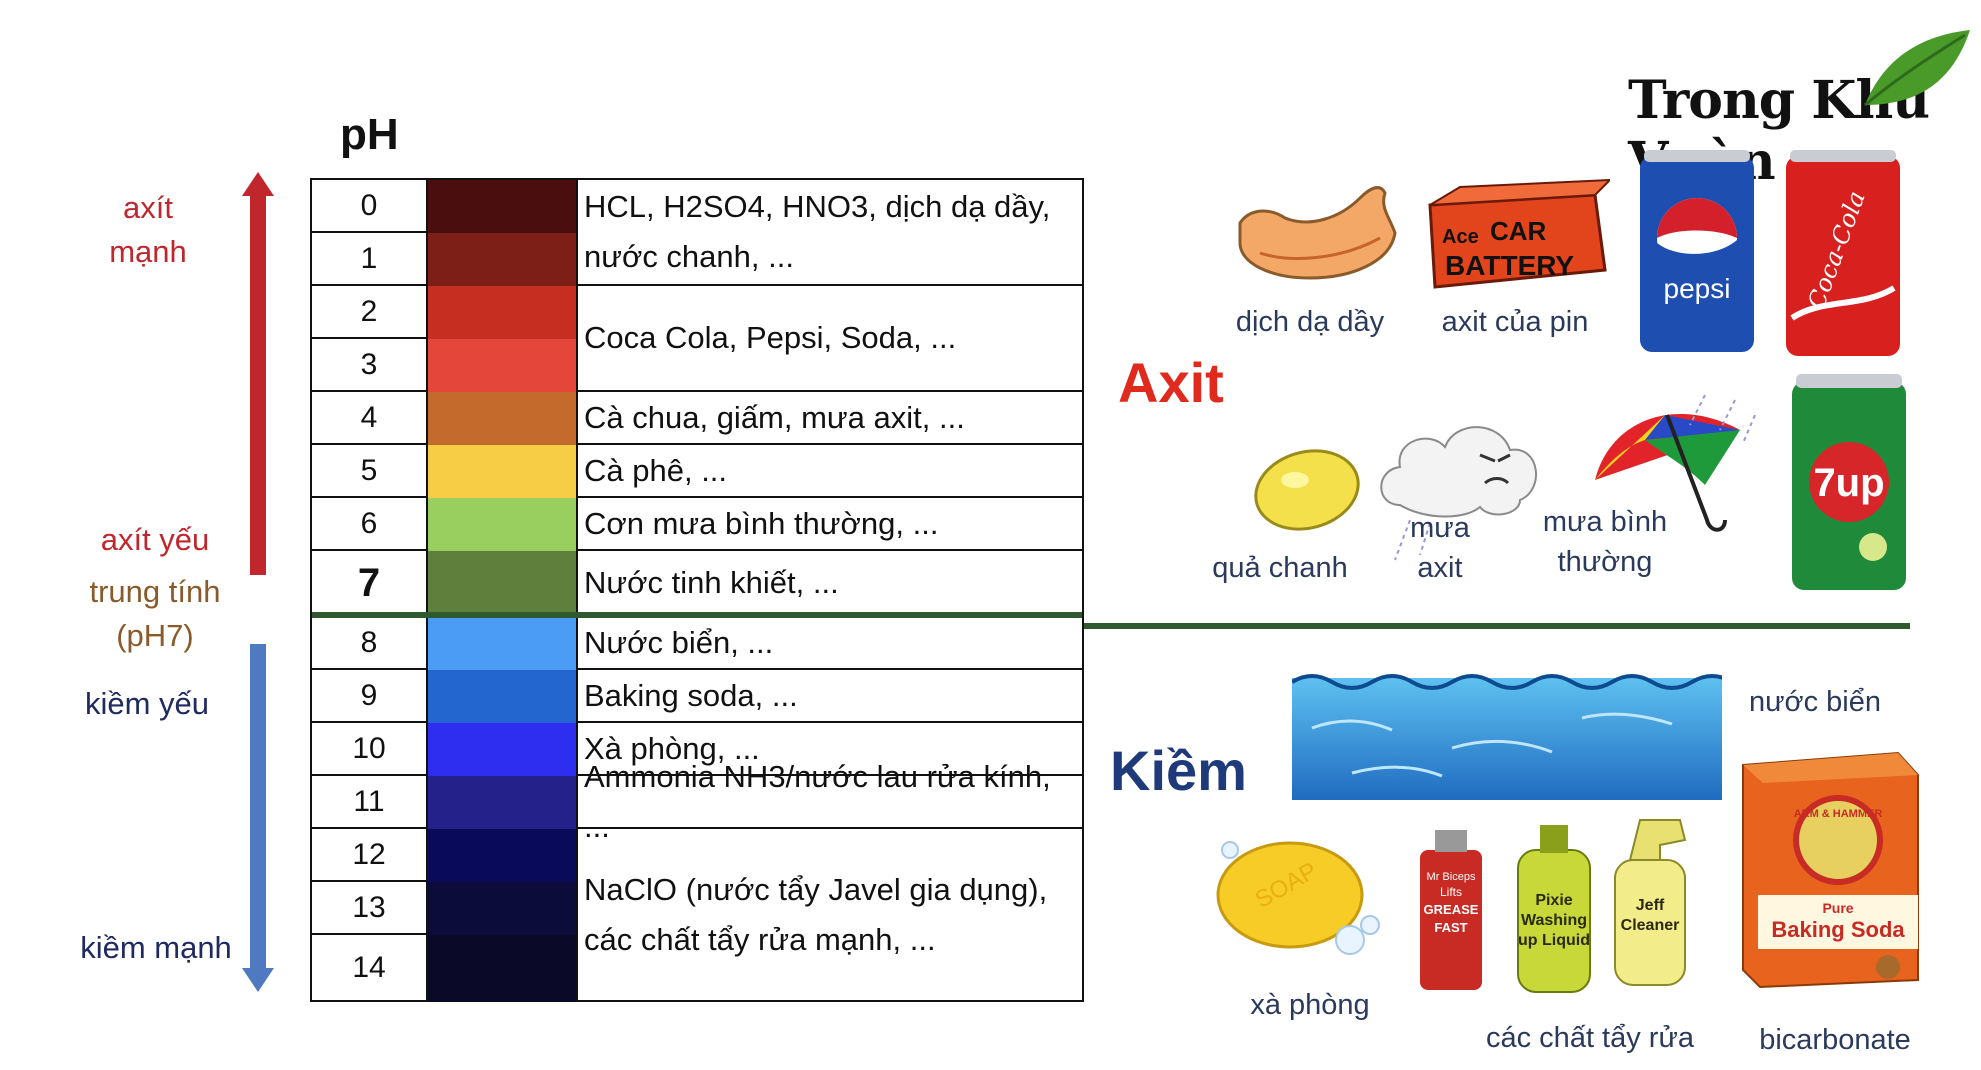  Describe the element at coordinates (1310, 322) in the screenshot. I see `stomach-label: dịch dạ dầy` at that location.